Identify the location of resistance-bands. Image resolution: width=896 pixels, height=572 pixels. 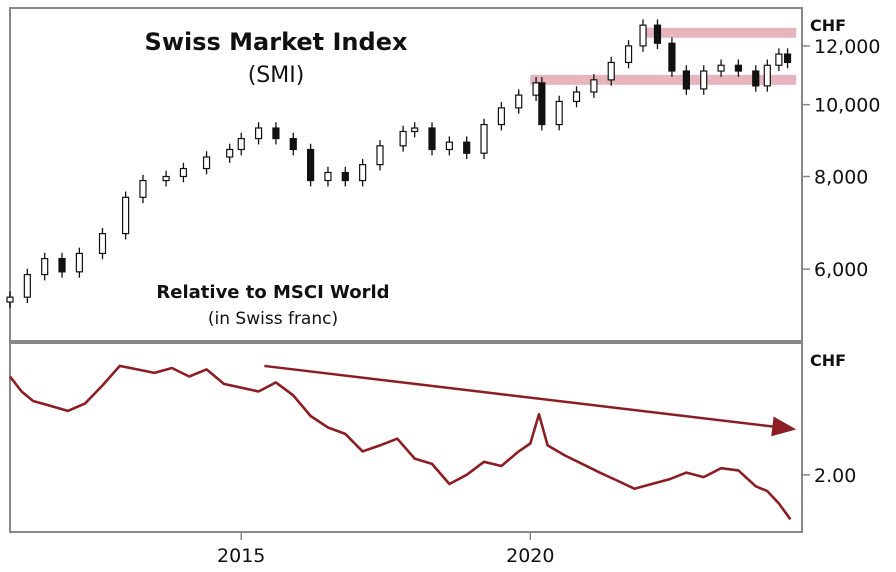
(663, 56).